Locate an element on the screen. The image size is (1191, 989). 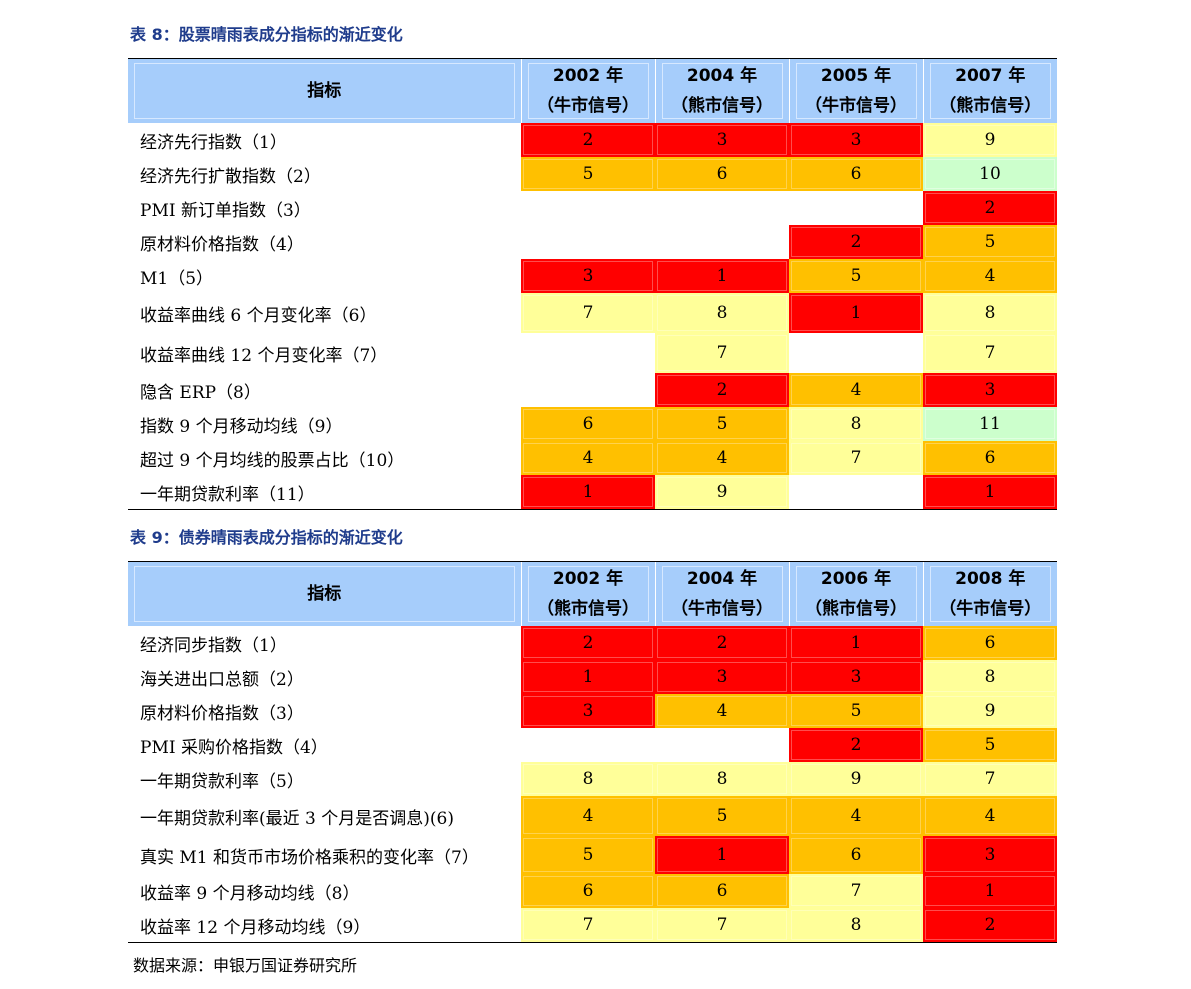
rank-value: 9 is located at coordinates (990, 711).